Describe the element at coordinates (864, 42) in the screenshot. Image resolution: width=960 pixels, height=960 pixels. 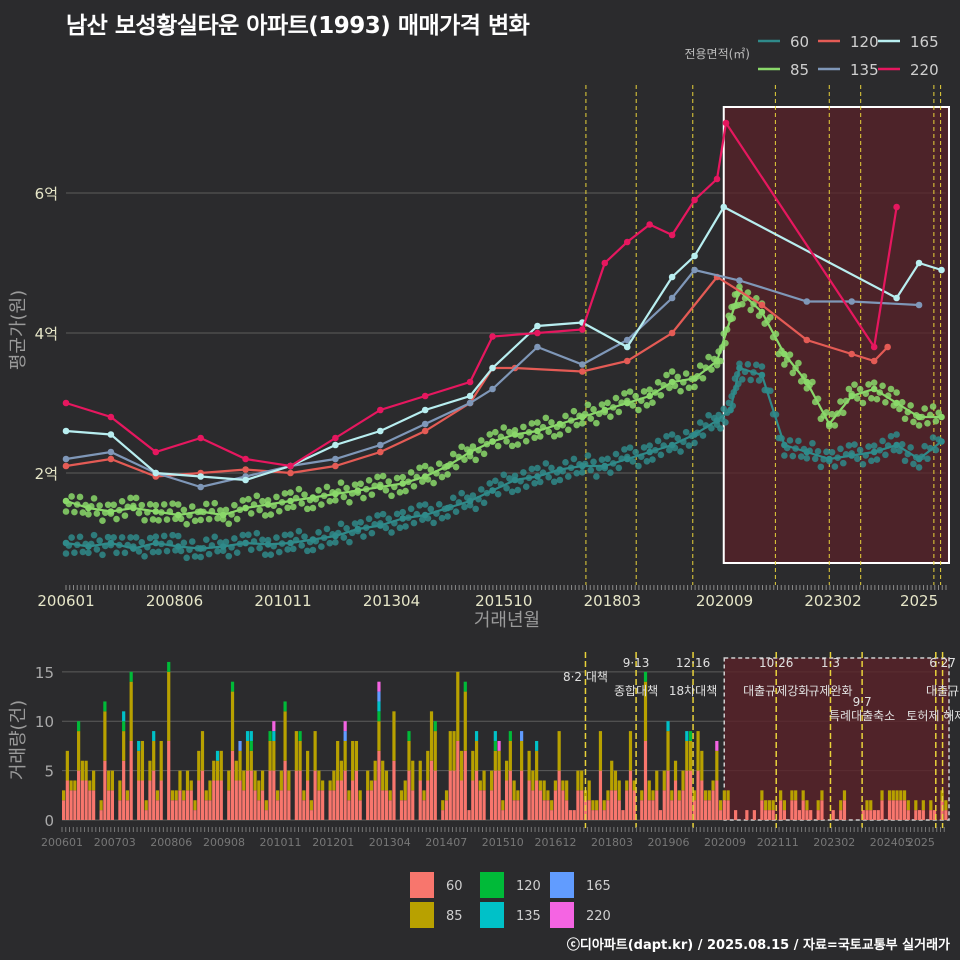
I see `legend-label-120: 120` at that location.